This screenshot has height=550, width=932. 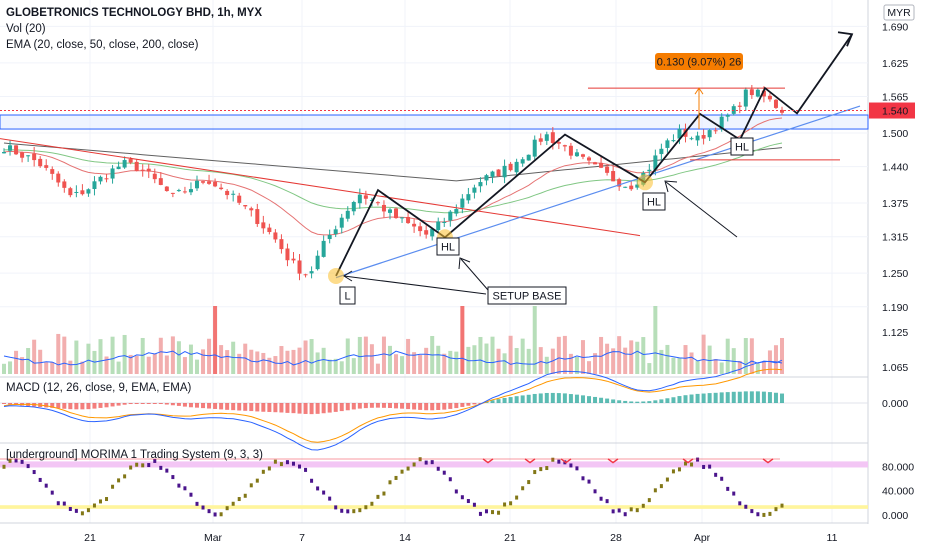 I want to click on higher-low-label-1: HL, so click(x=448, y=248).